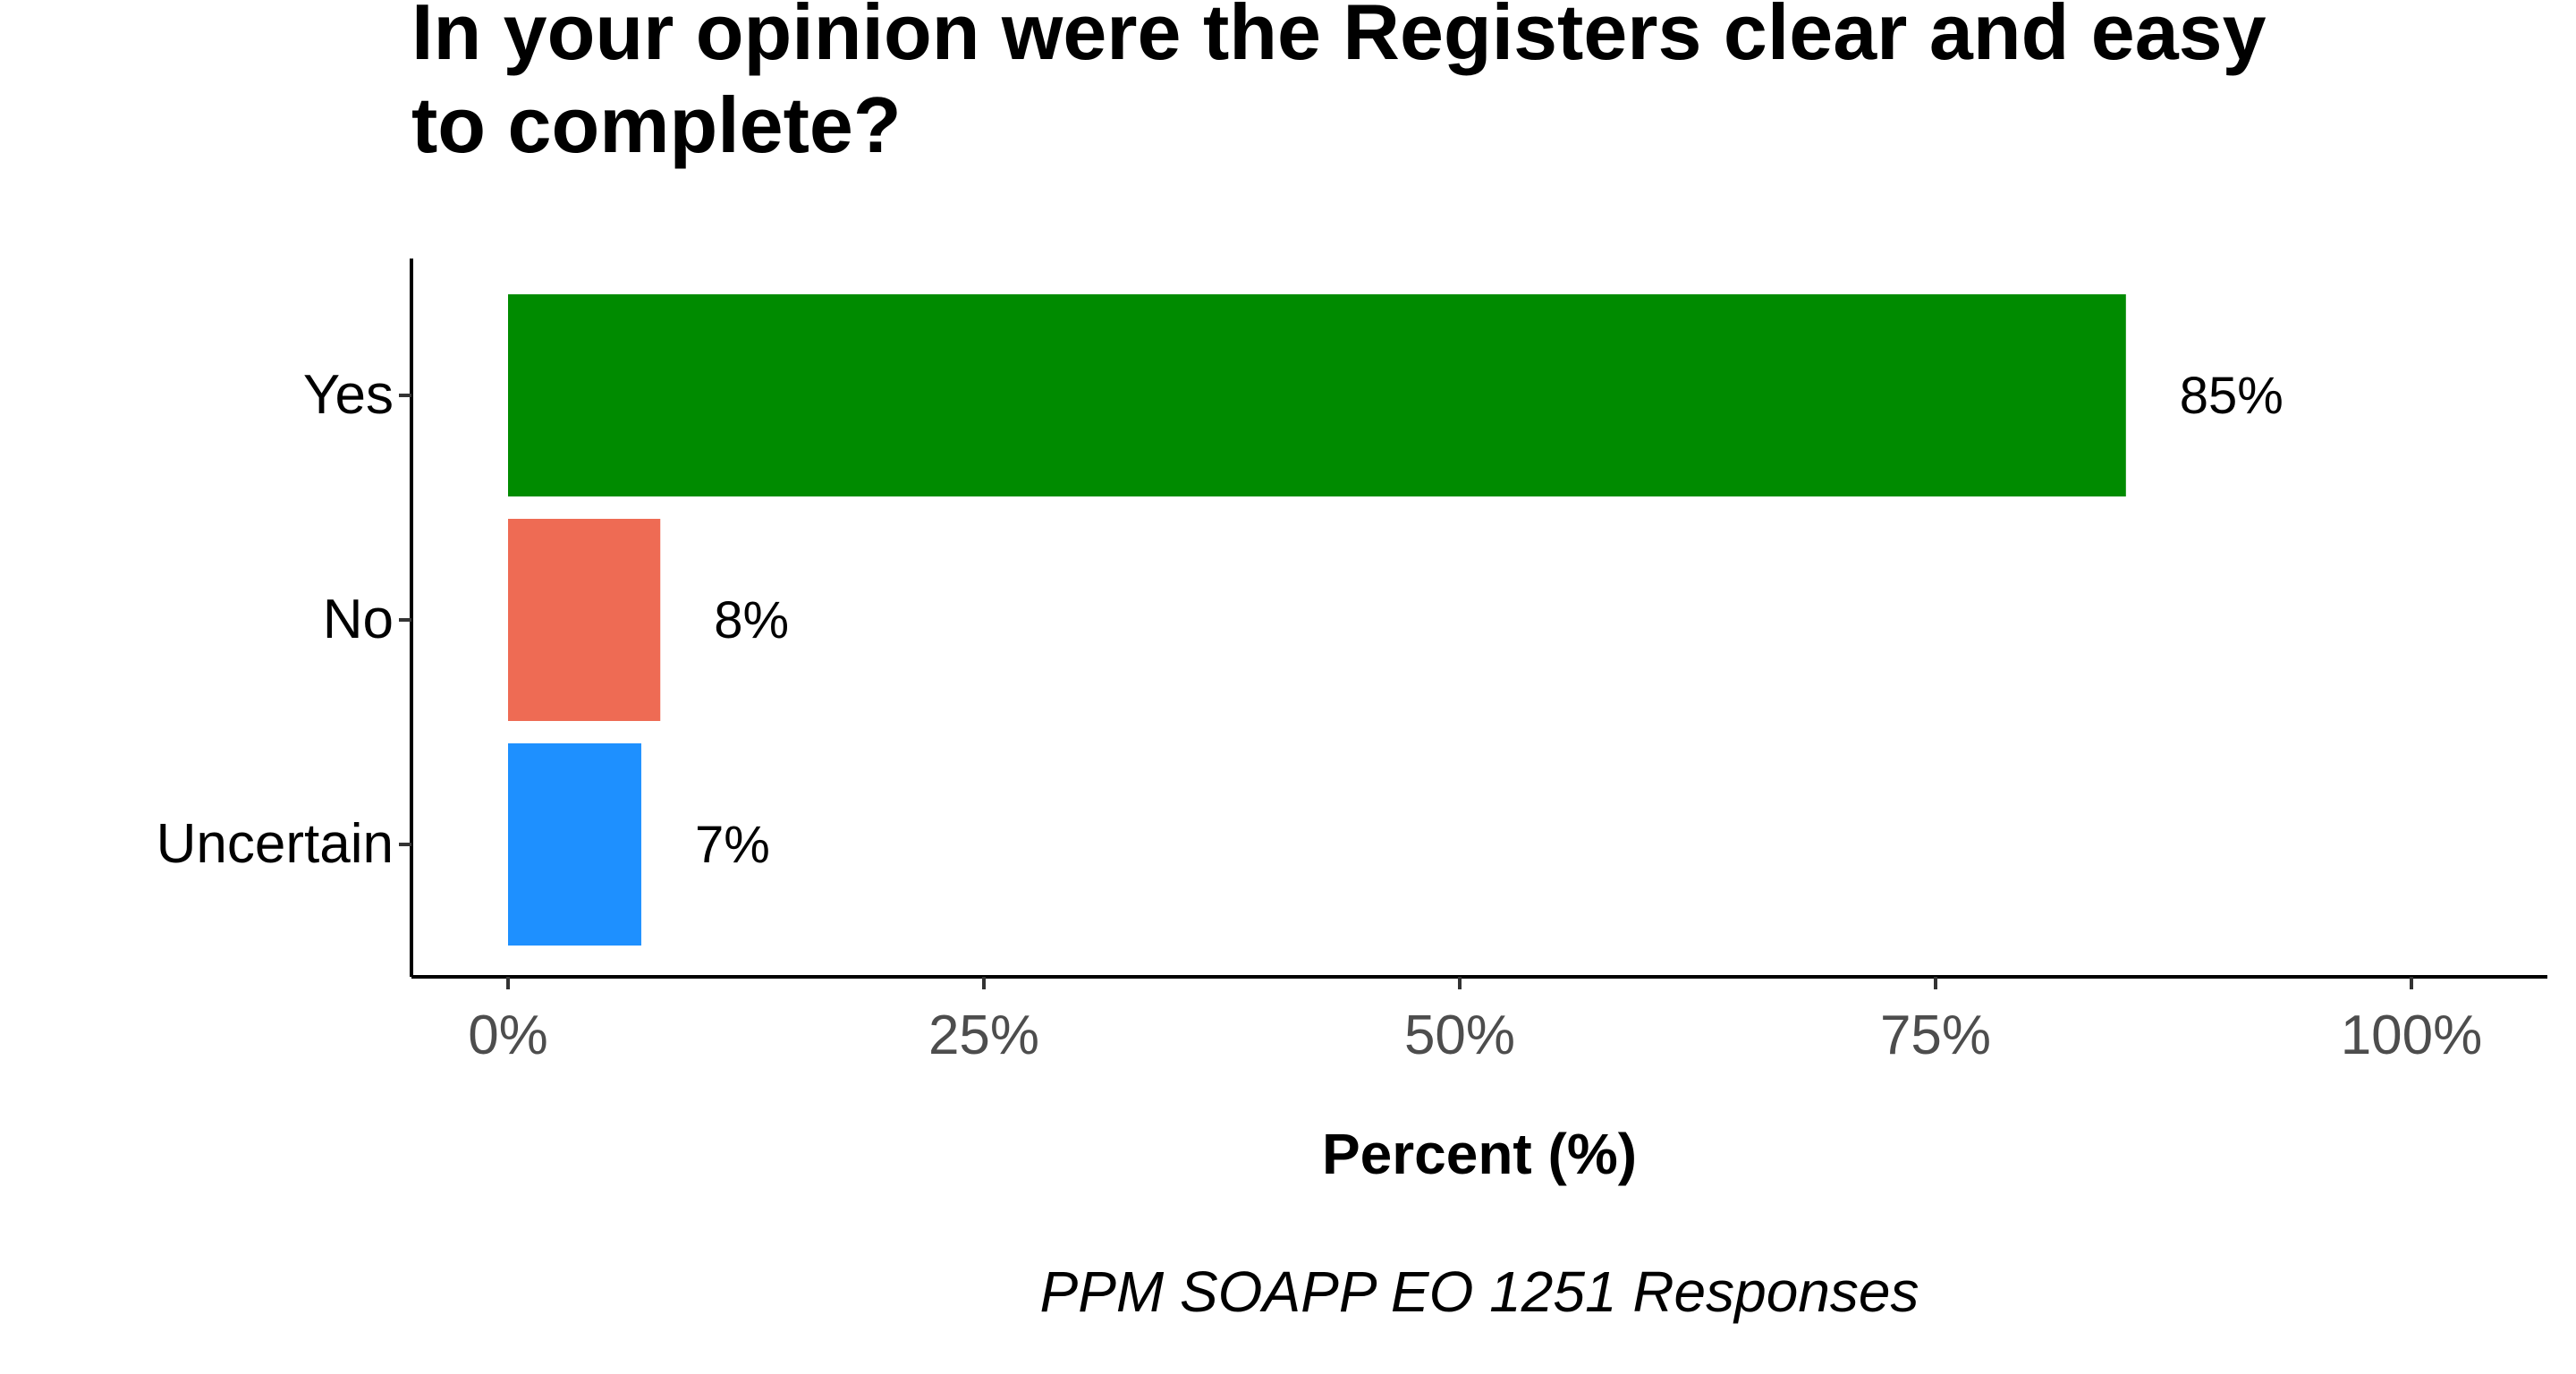 This screenshot has height=1374, width=2576. Describe the element at coordinates (732, 845) in the screenshot. I see `value-label-uncertain: 7%` at that location.